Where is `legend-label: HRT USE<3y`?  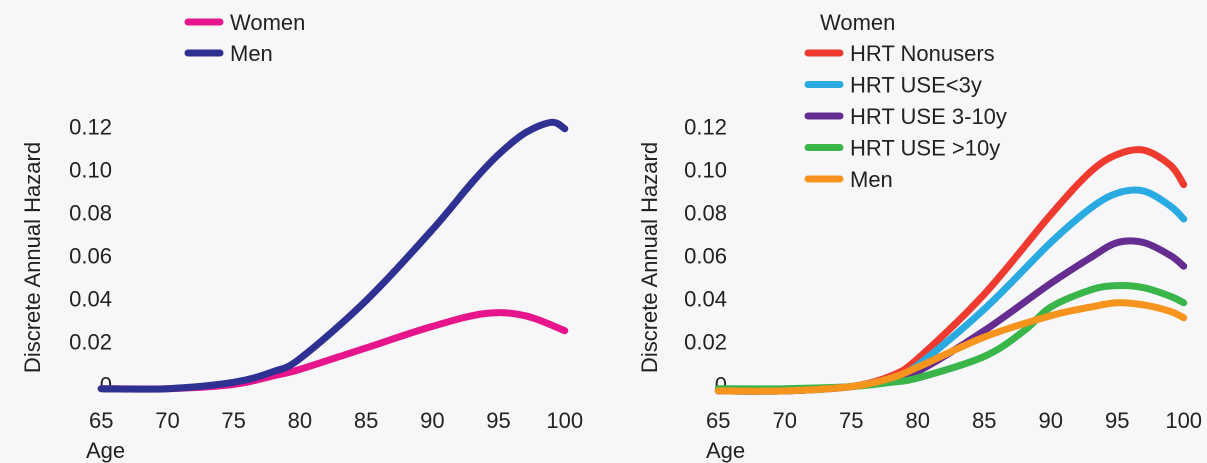 legend-label: HRT USE<3y is located at coordinates (916, 85).